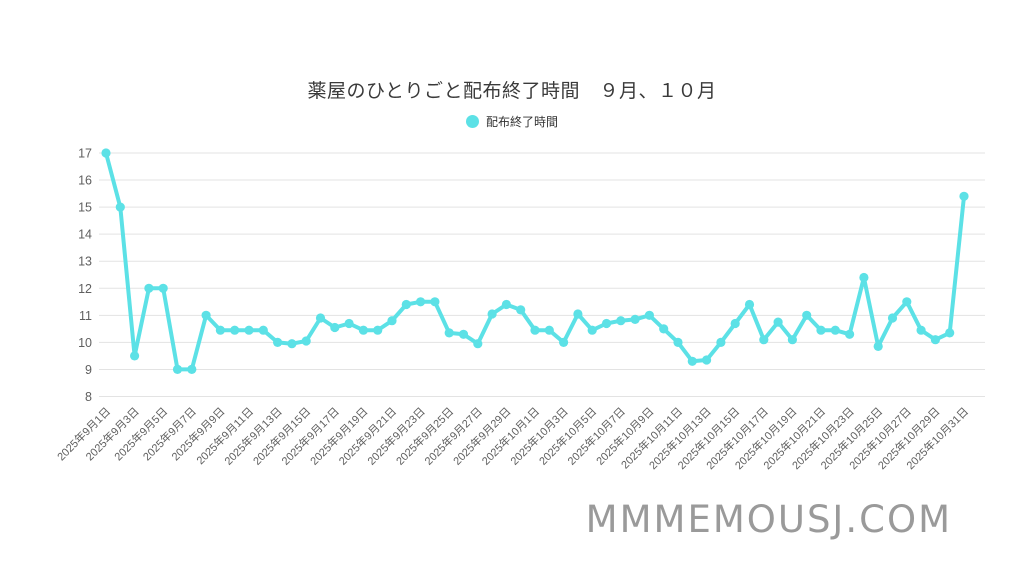 Image resolution: width=1024 pixels, height=576 pixels. Describe the element at coordinates (85, 262) in the screenshot. I see `y-axis-tick-label: 13` at that location.